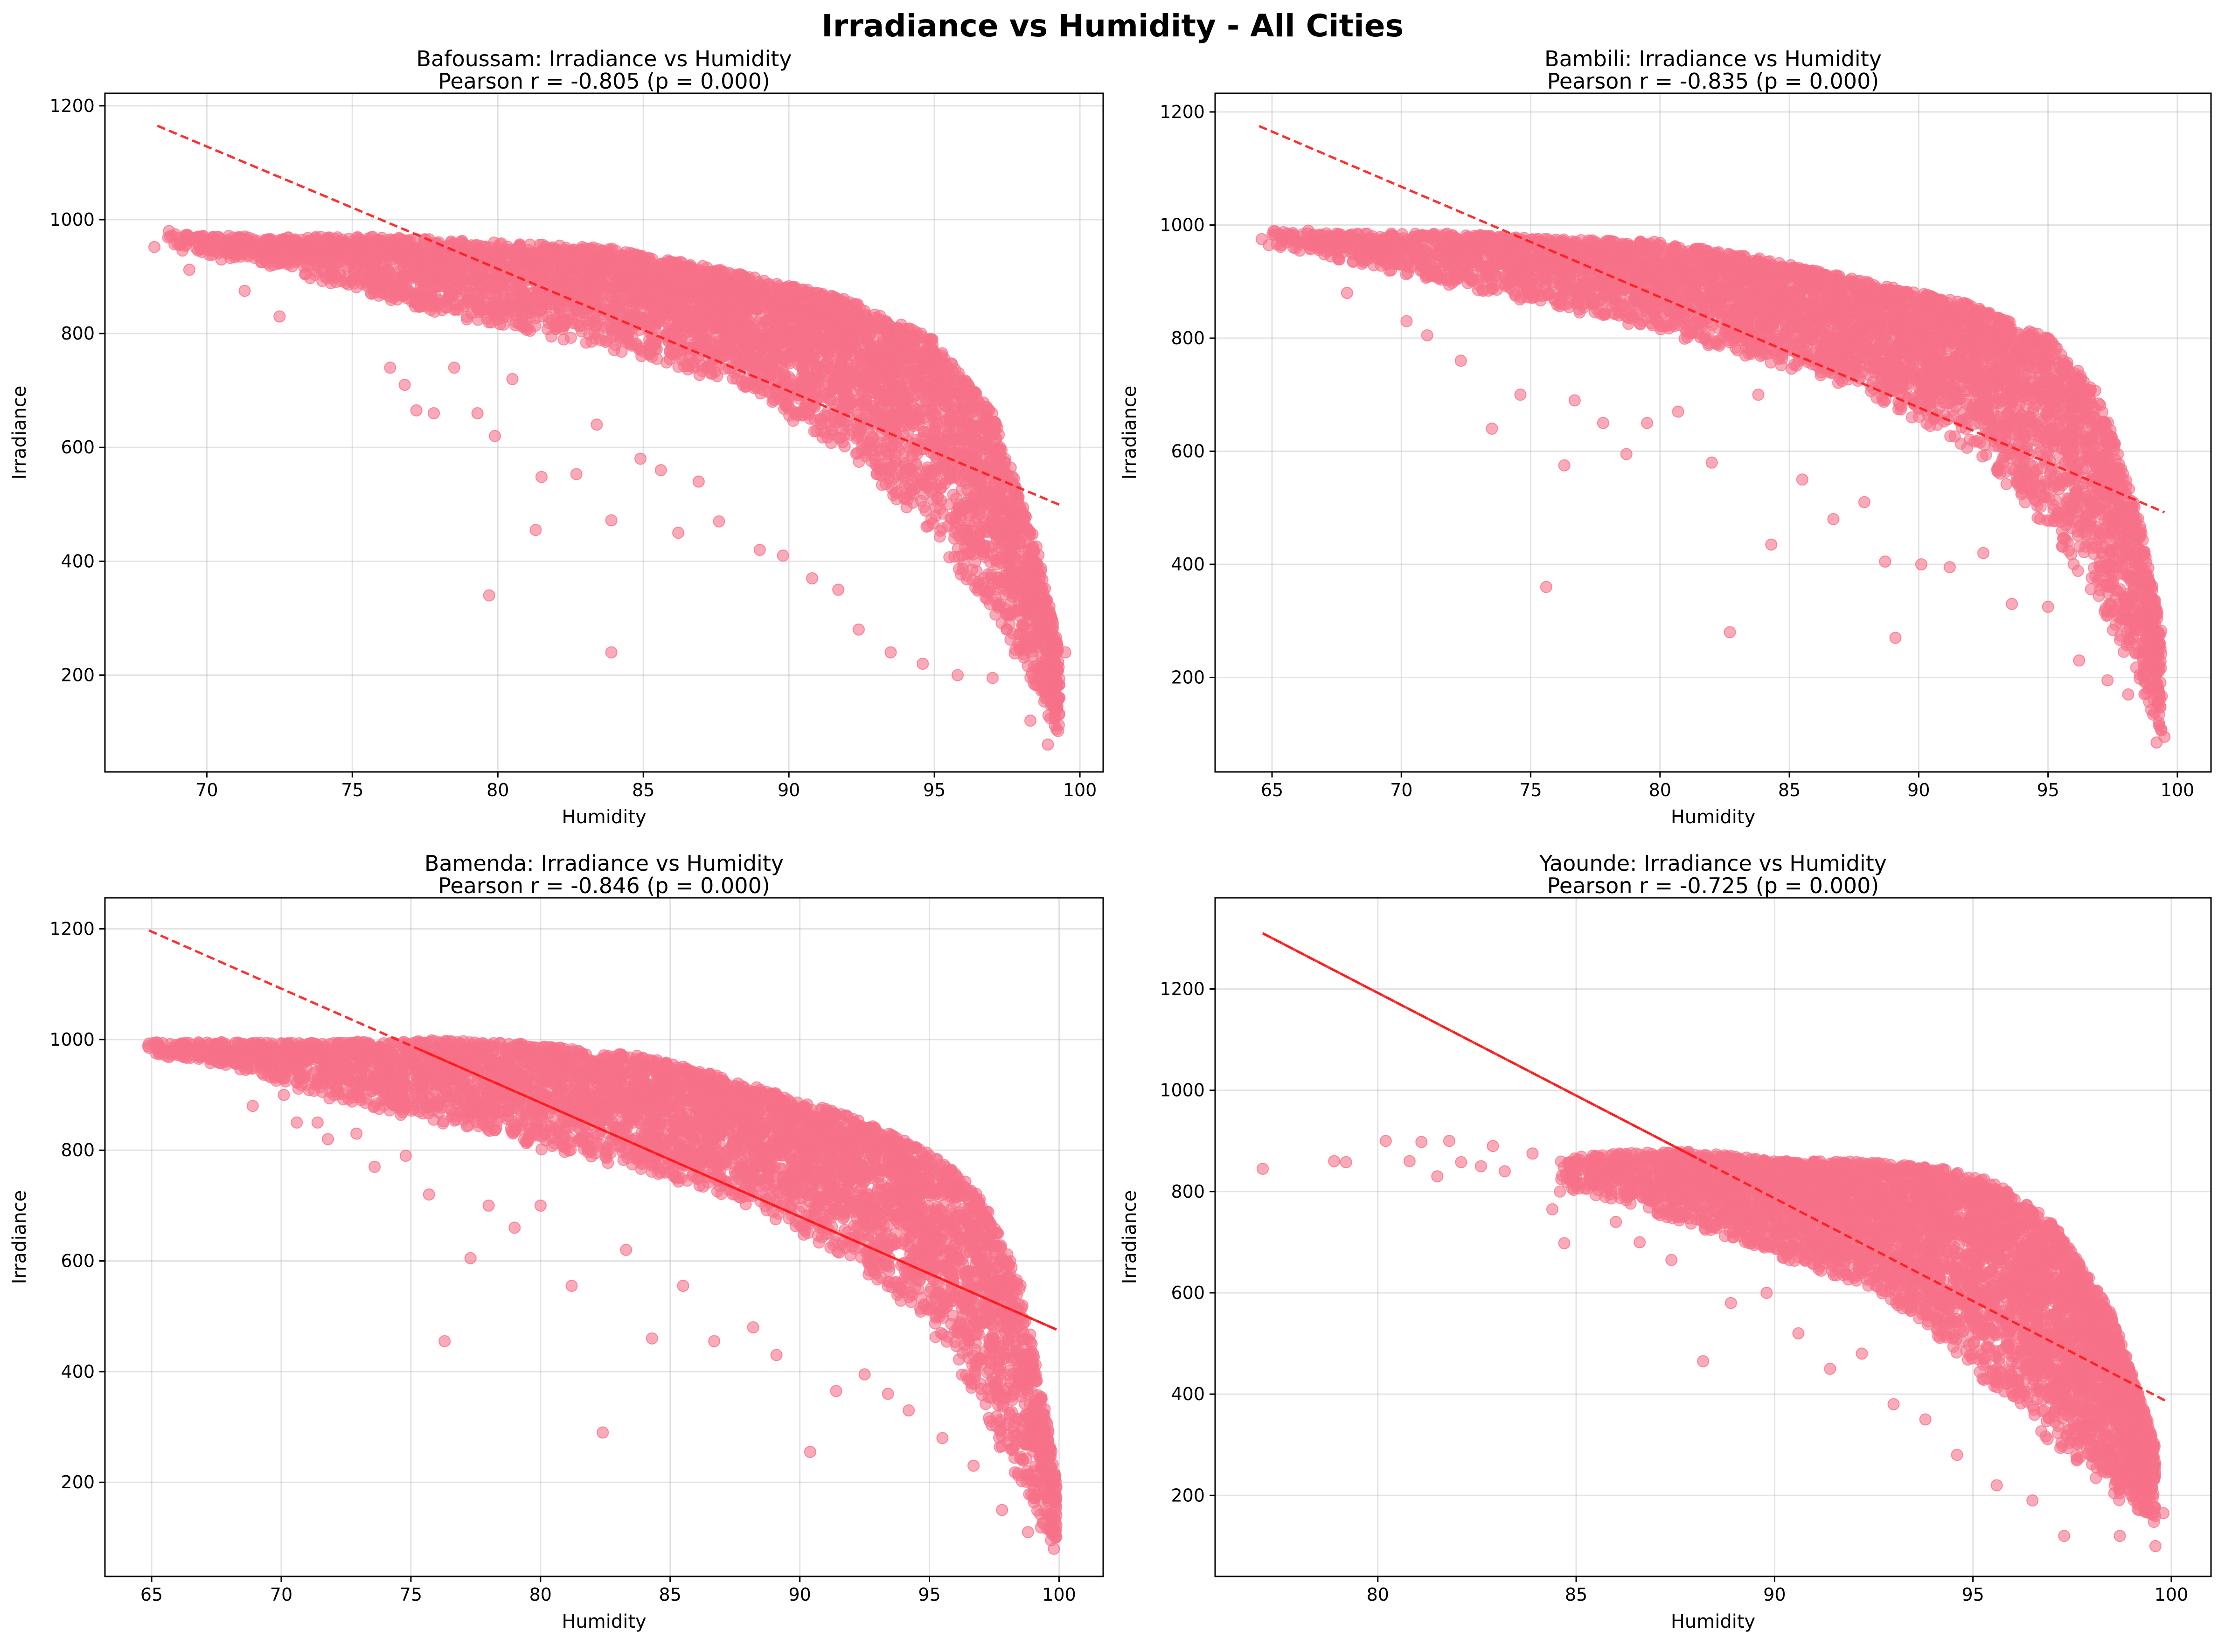 This screenshot has height=1652, width=2225. What do you see at coordinates (604, 82) in the screenshot?
I see `subplot-stats: Pearson r = -0.805 (p = 0.000)` at bounding box center [604, 82].